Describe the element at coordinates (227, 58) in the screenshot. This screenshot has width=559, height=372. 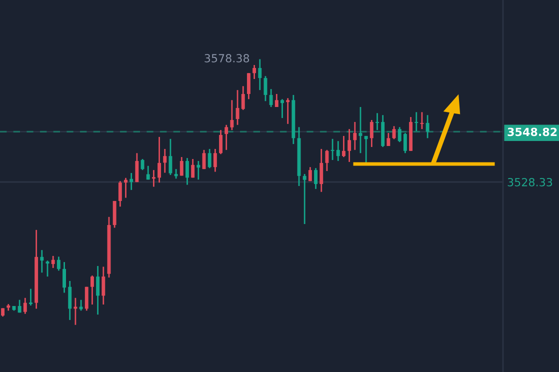
I see `annotation: 3578.38` at that location.